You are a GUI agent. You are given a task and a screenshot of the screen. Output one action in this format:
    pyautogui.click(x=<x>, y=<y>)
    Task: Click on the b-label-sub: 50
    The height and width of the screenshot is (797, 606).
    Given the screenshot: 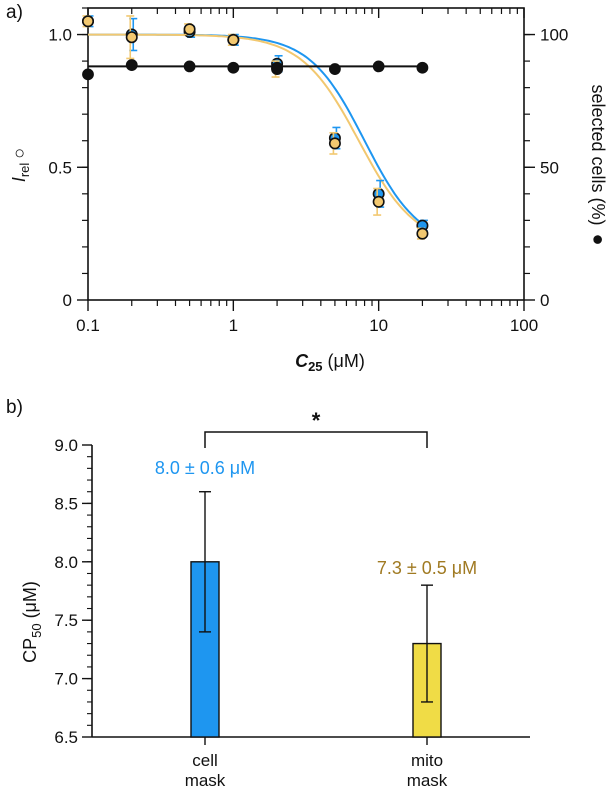 What is the action you would take?
    pyautogui.click(x=36, y=630)
    